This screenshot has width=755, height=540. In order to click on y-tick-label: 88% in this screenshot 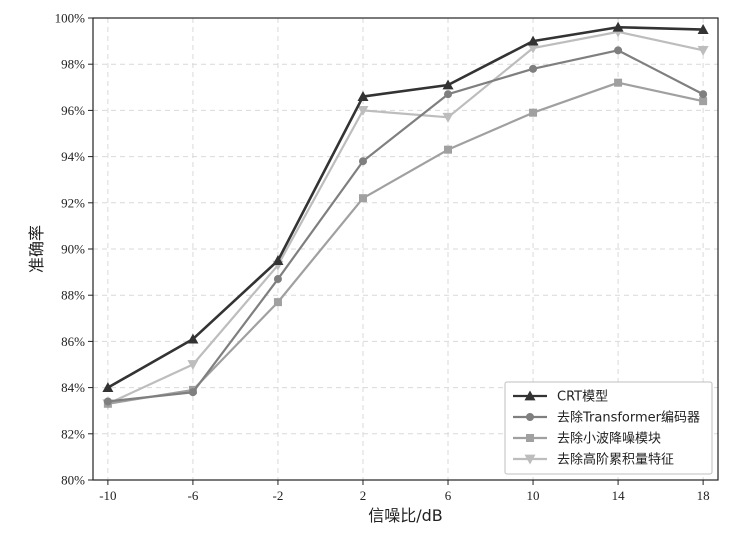, I will do `click(73, 295)`.